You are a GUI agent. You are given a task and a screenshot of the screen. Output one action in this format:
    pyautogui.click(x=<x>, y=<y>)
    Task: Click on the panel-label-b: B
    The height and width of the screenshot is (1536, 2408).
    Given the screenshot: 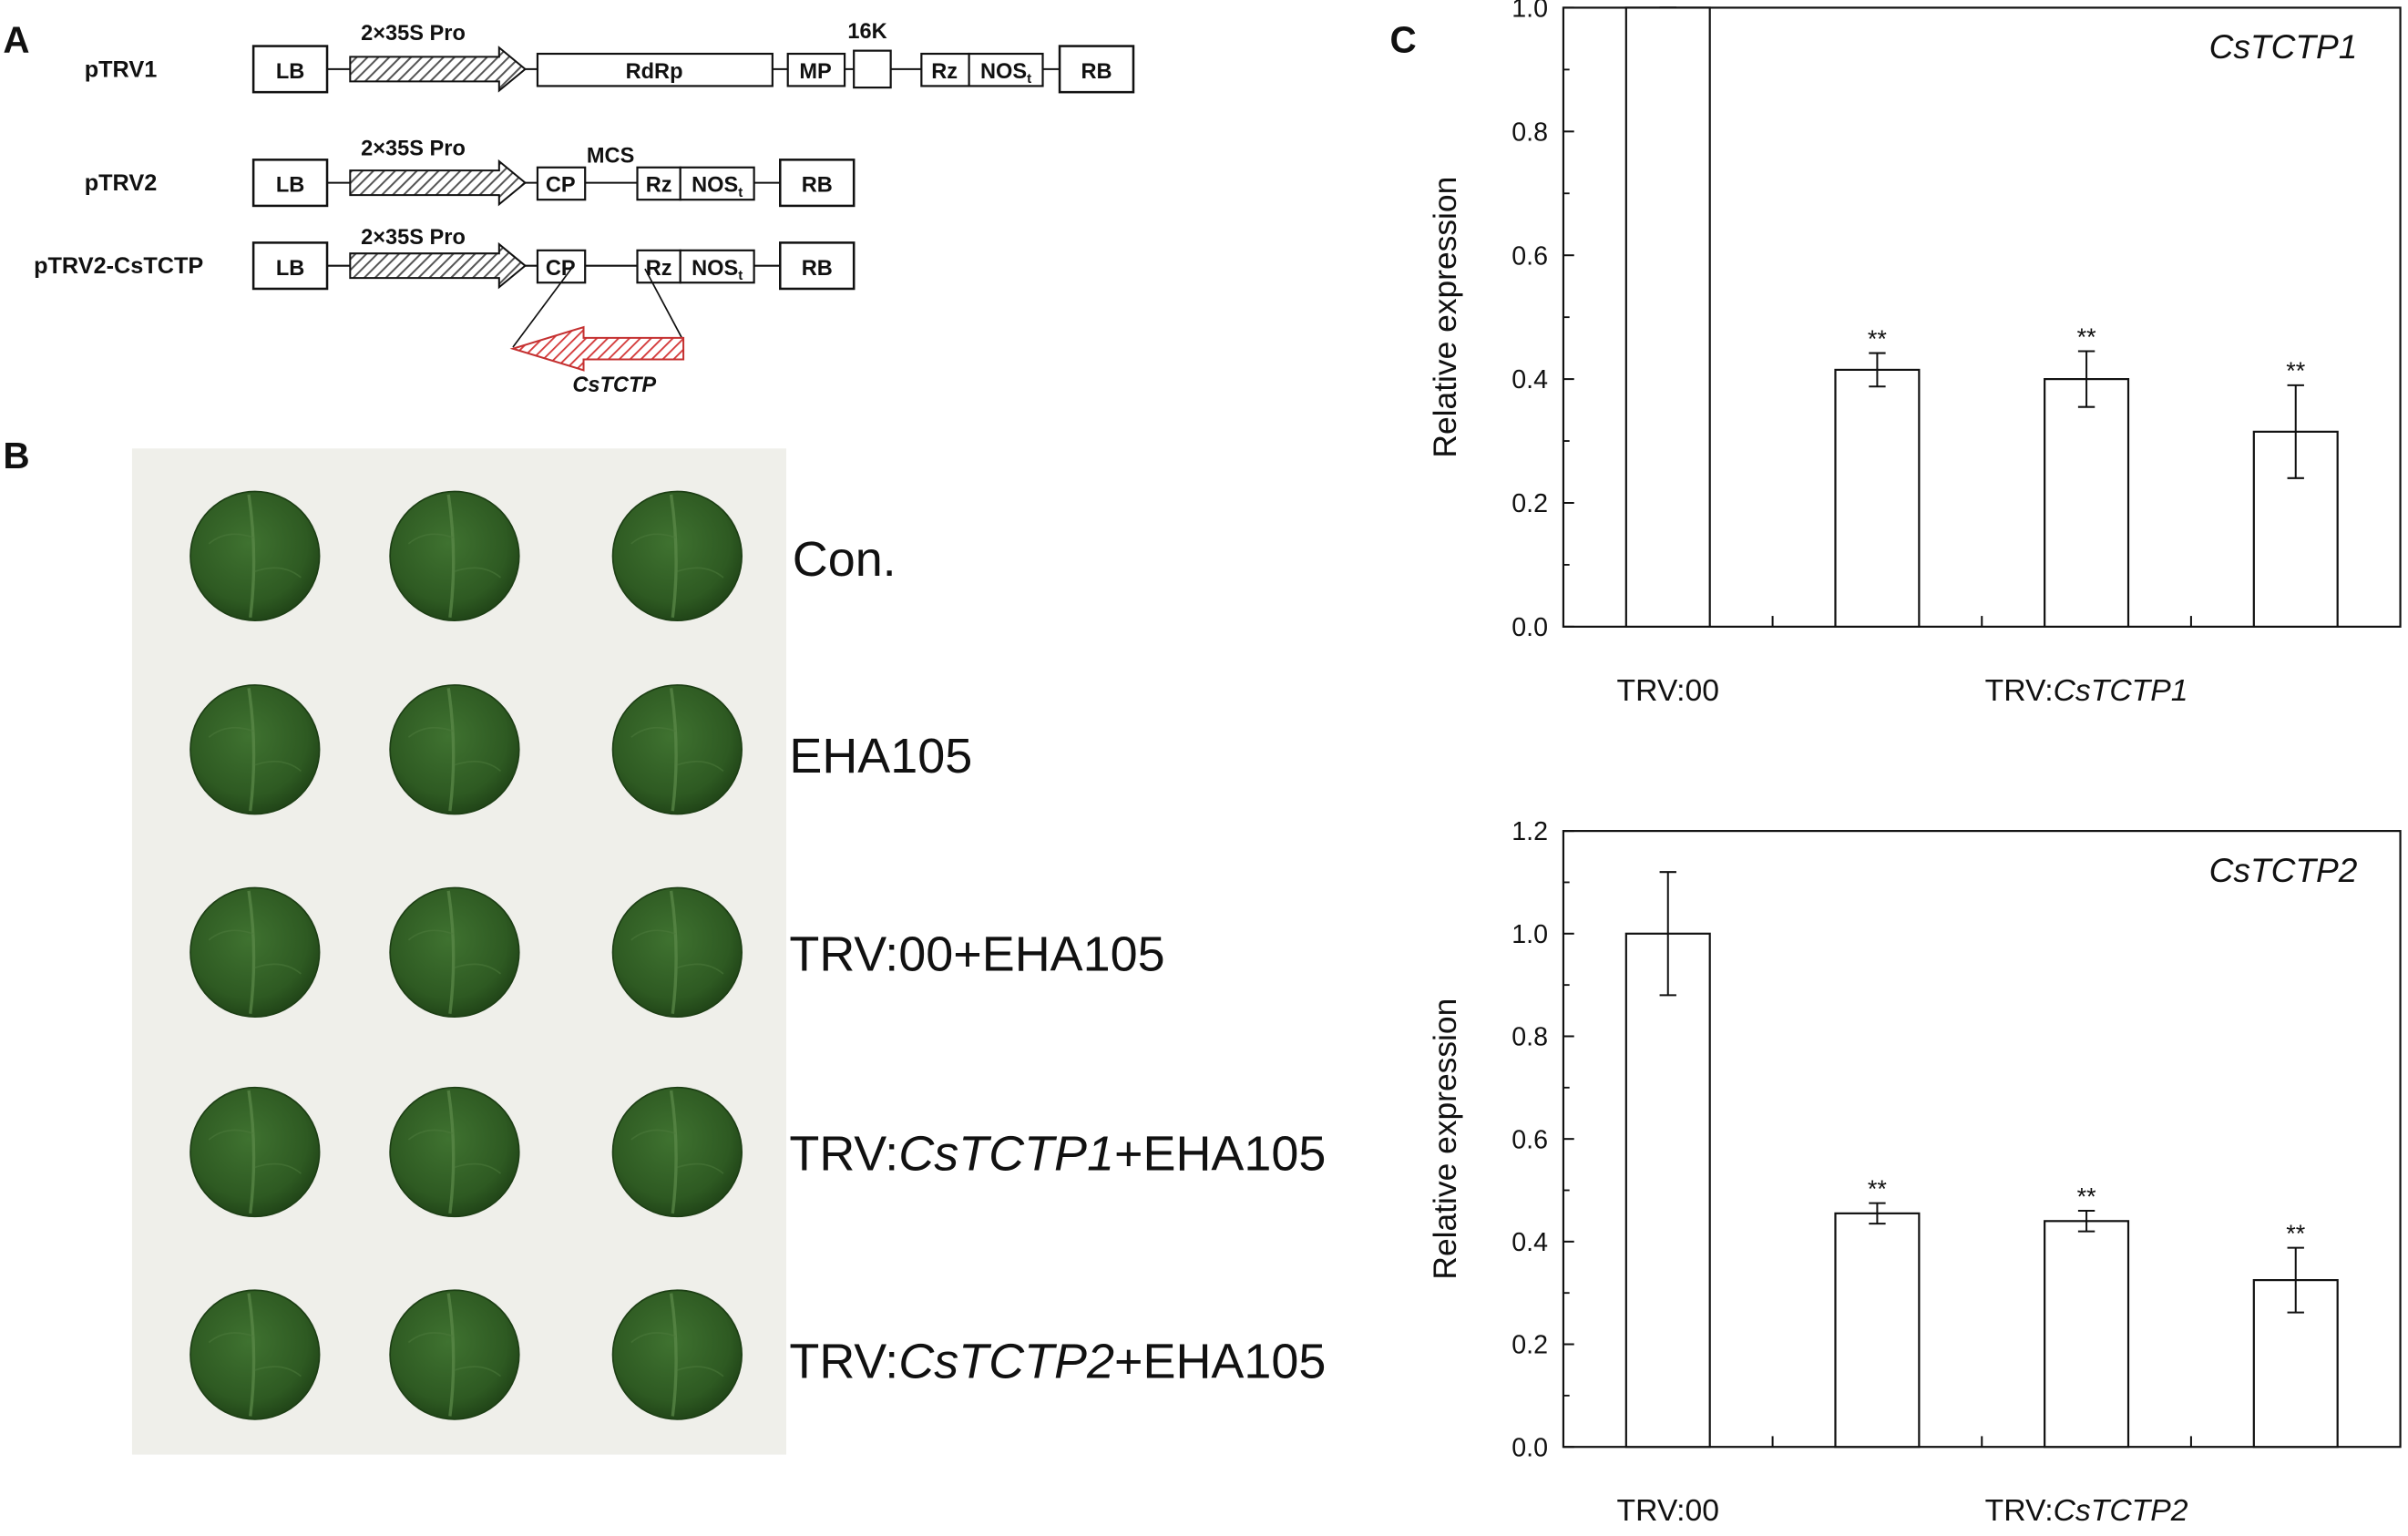 What is the action you would take?
    pyautogui.click(x=16, y=455)
    